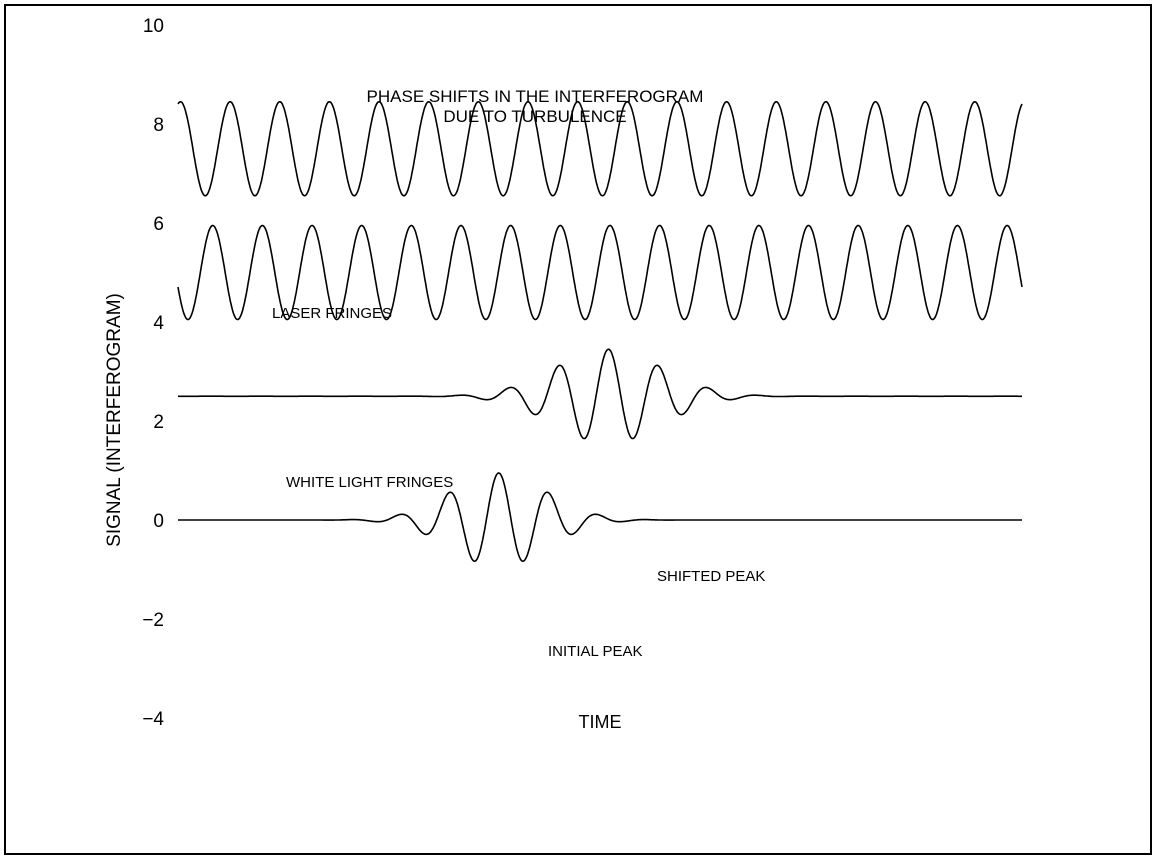 Image resolution: width=1156 pixels, height=859 pixels. What do you see at coordinates (114, 420) in the screenshot?
I see `y-axis-label: SIGNAL (INTERFEROGRAM)` at bounding box center [114, 420].